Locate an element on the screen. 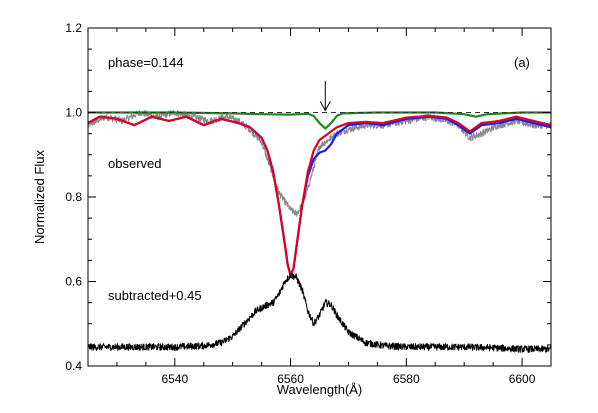  y-tick-label: 0.6 is located at coordinates (73, 282).